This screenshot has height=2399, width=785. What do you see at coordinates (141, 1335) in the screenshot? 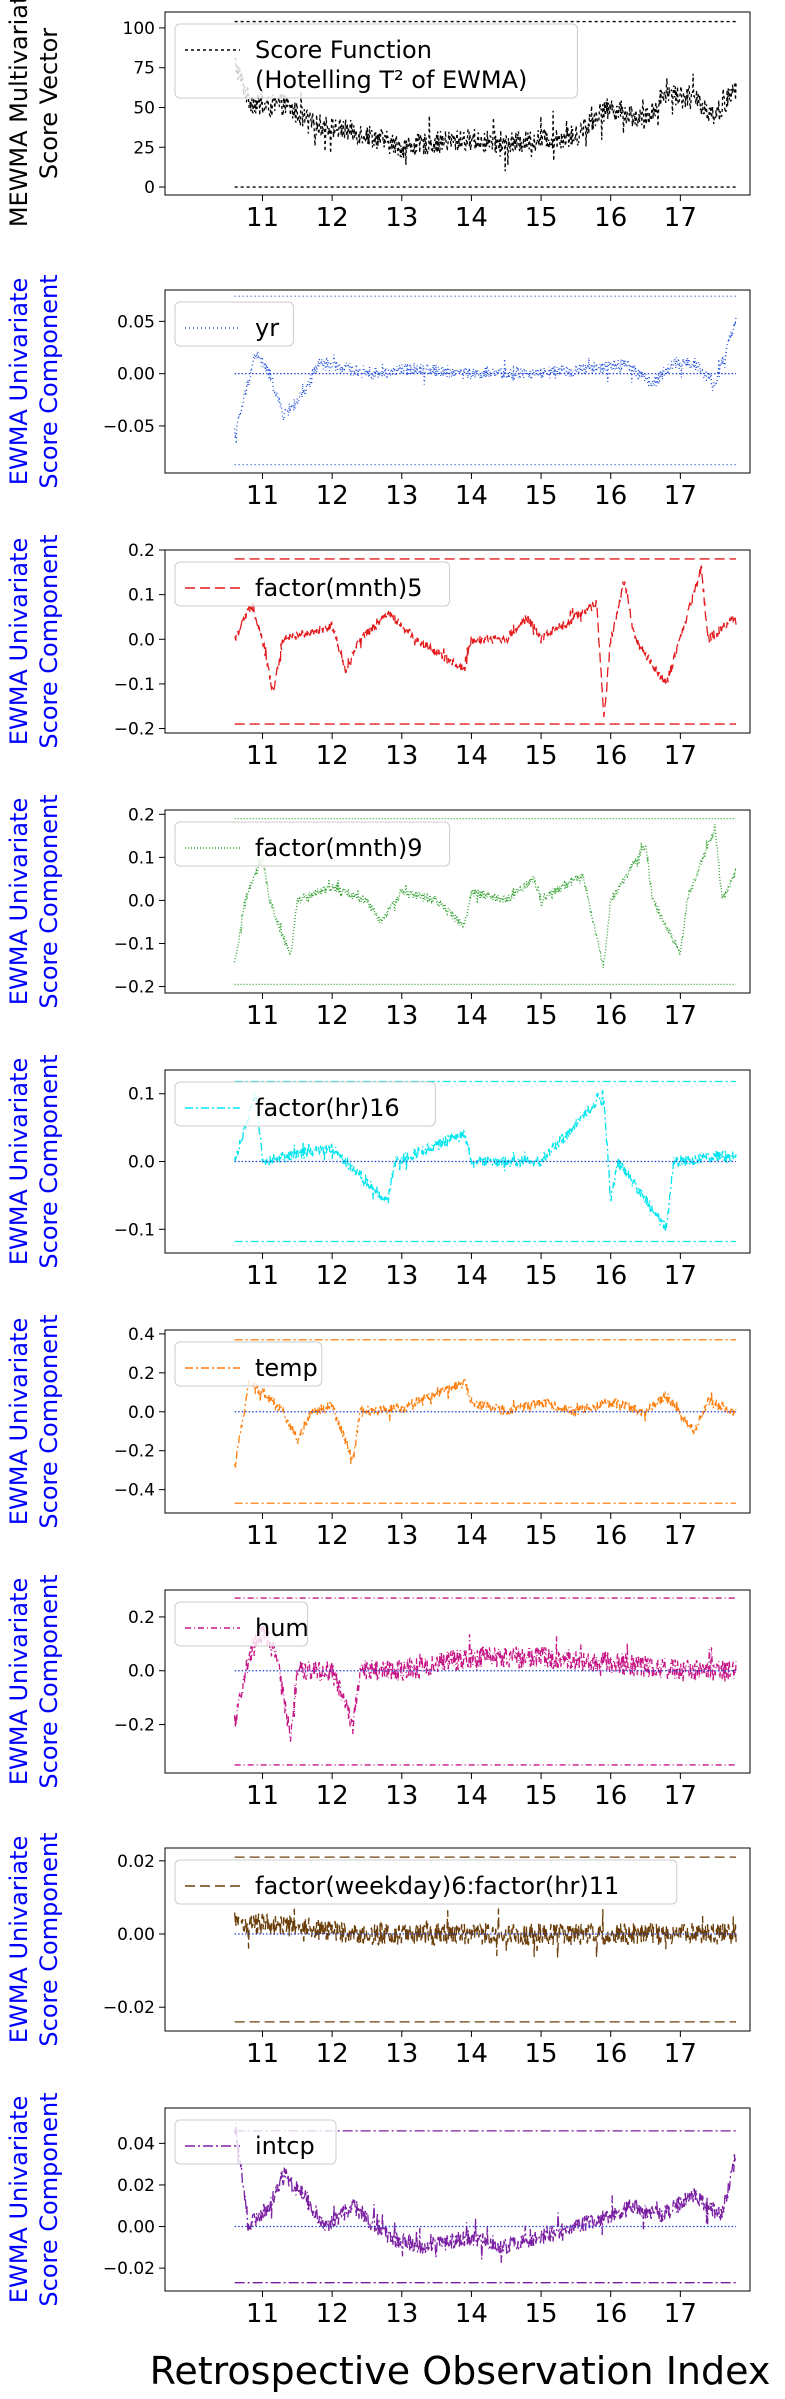
I see `y-tick-label: 0.4` at bounding box center [141, 1335].